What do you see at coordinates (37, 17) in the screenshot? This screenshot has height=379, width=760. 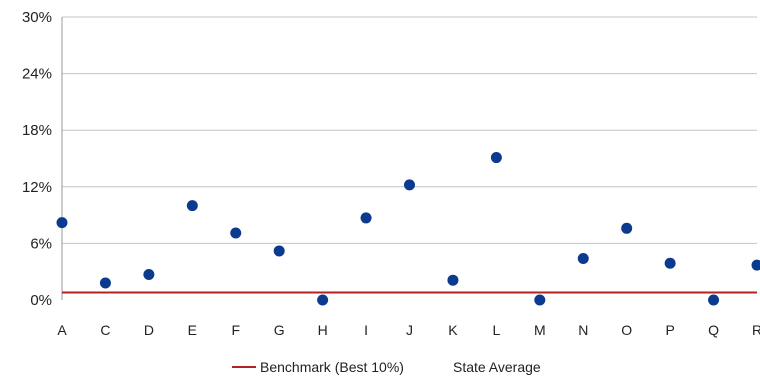 I see `y-tick-label: 30%` at bounding box center [37, 17].